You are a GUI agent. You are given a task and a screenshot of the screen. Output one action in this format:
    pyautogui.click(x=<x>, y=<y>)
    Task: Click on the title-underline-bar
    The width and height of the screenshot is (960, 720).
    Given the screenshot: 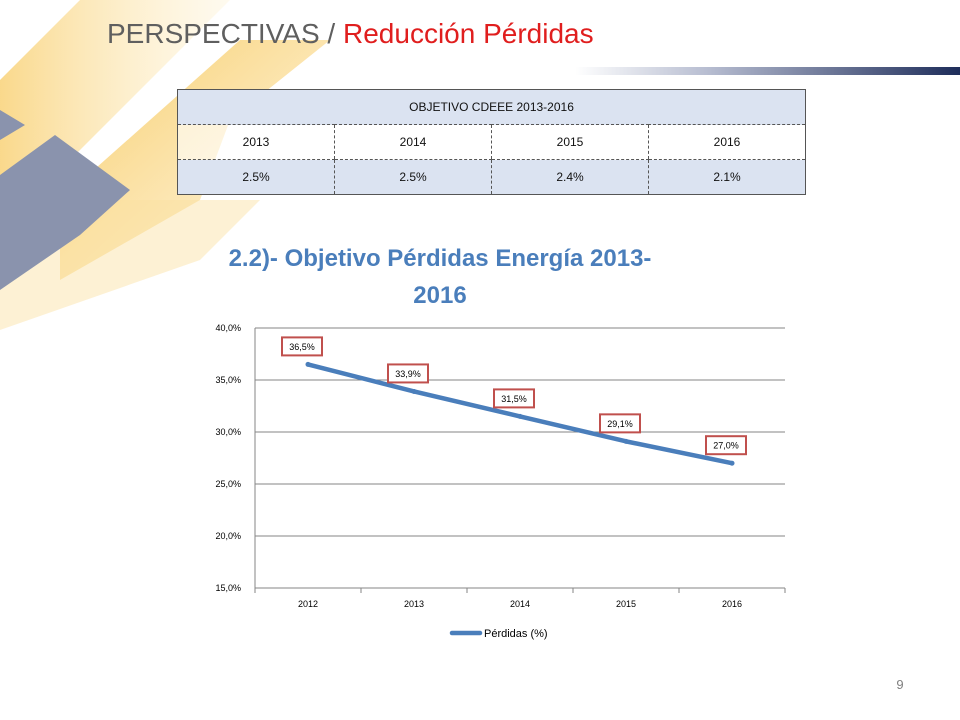 What is the action you would take?
    pyautogui.click(x=767, y=71)
    